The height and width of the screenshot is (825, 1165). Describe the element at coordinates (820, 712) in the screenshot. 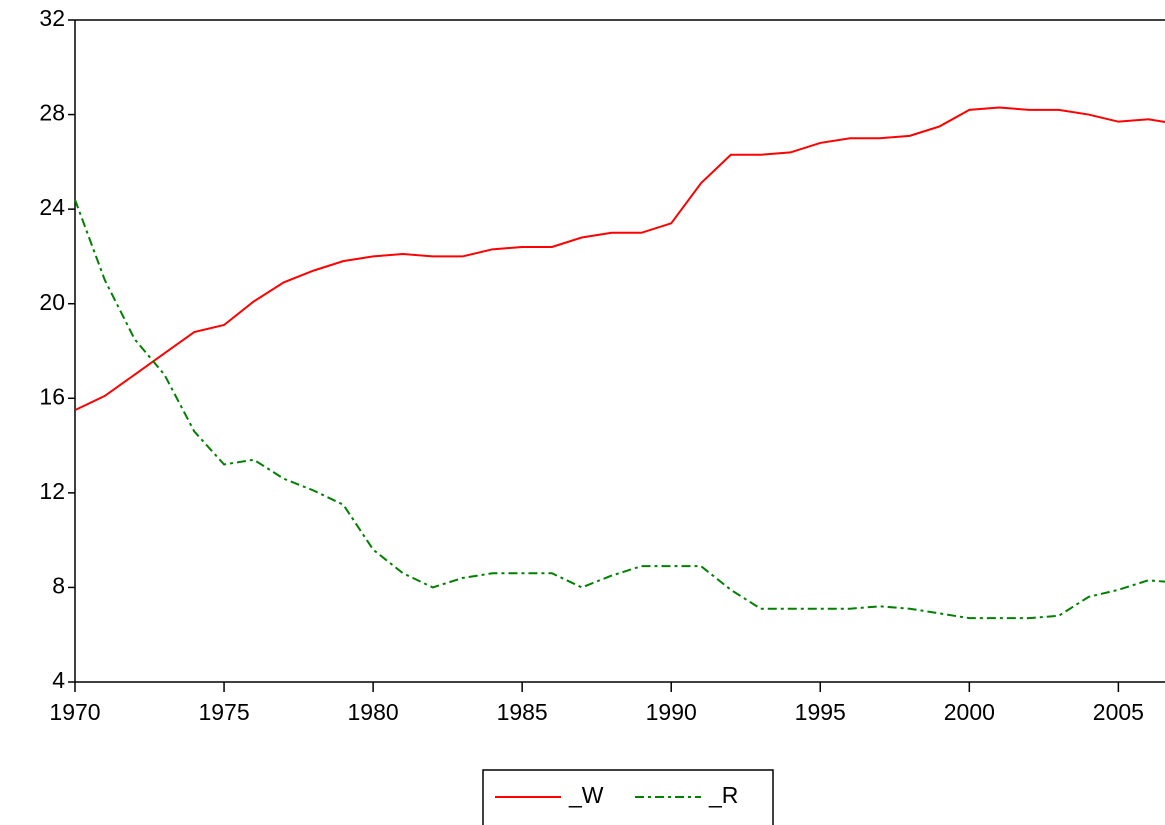

I see `x-tick-label: 1995` at that location.